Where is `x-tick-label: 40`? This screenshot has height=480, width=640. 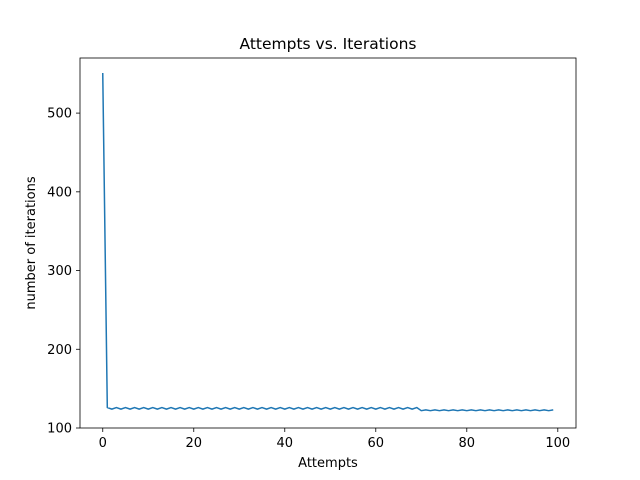 x-tick-label: 40 is located at coordinates (284, 443).